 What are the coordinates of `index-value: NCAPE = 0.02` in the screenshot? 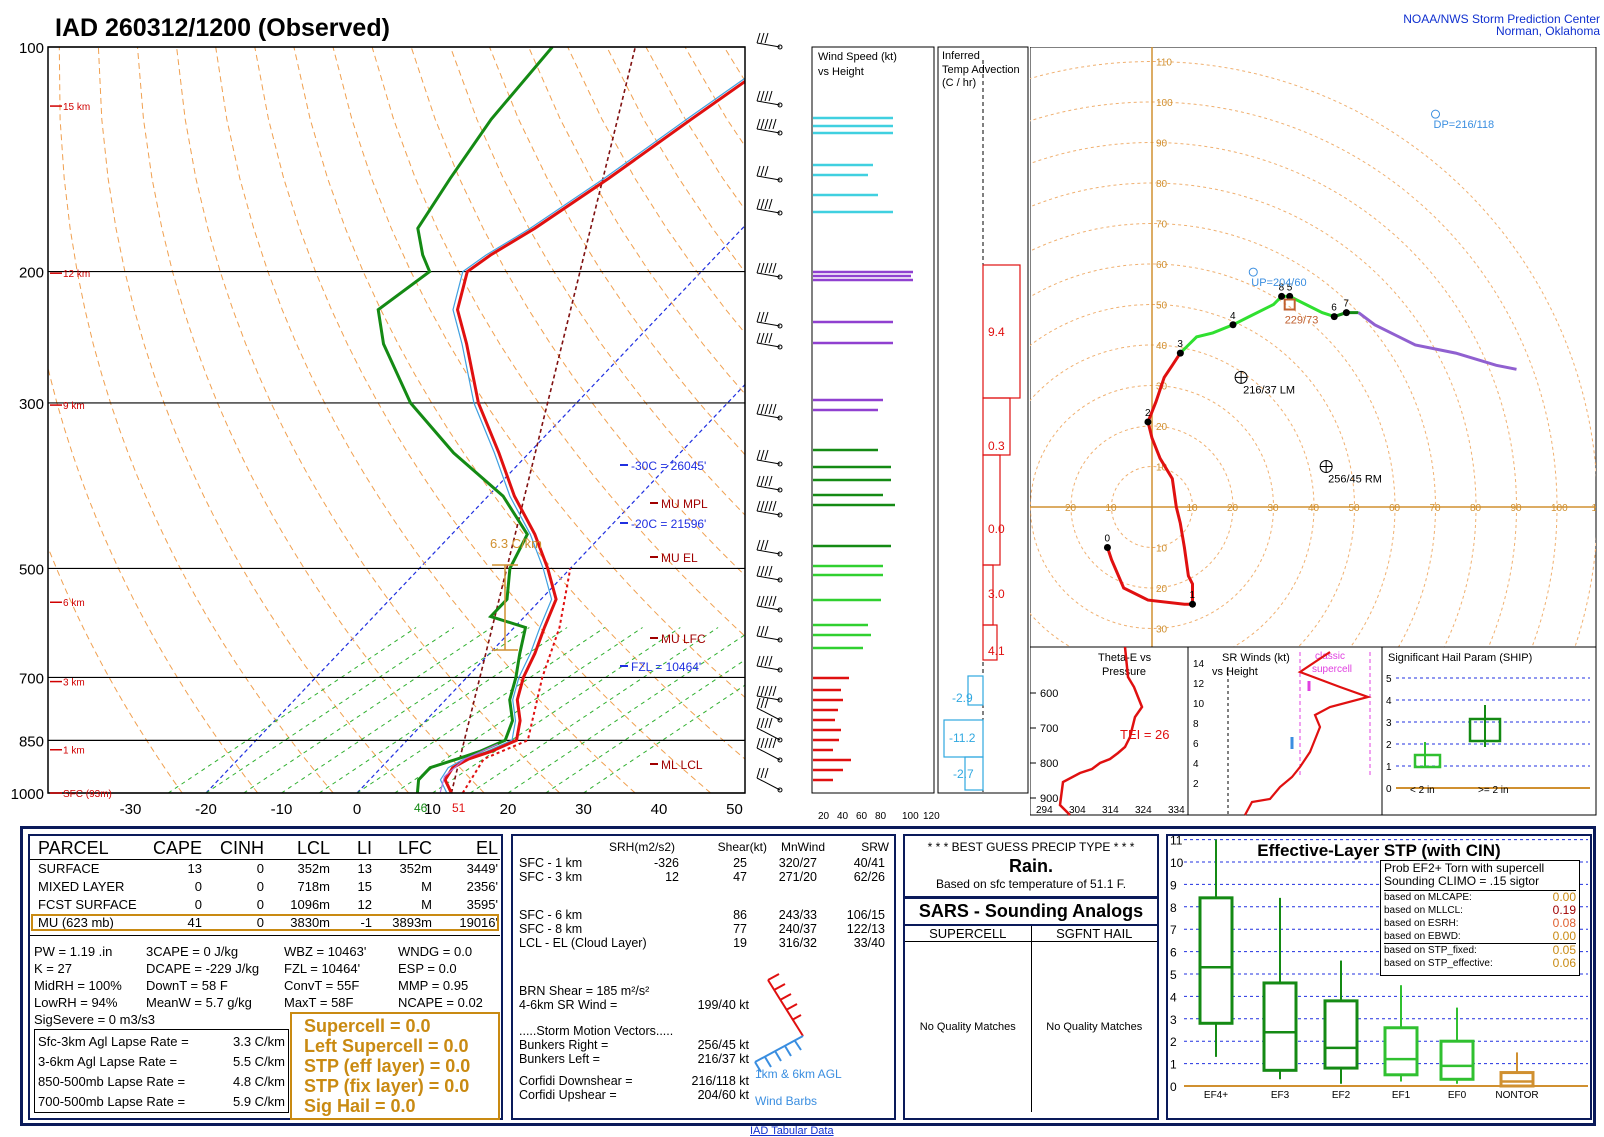 It's located at (440, 1002).